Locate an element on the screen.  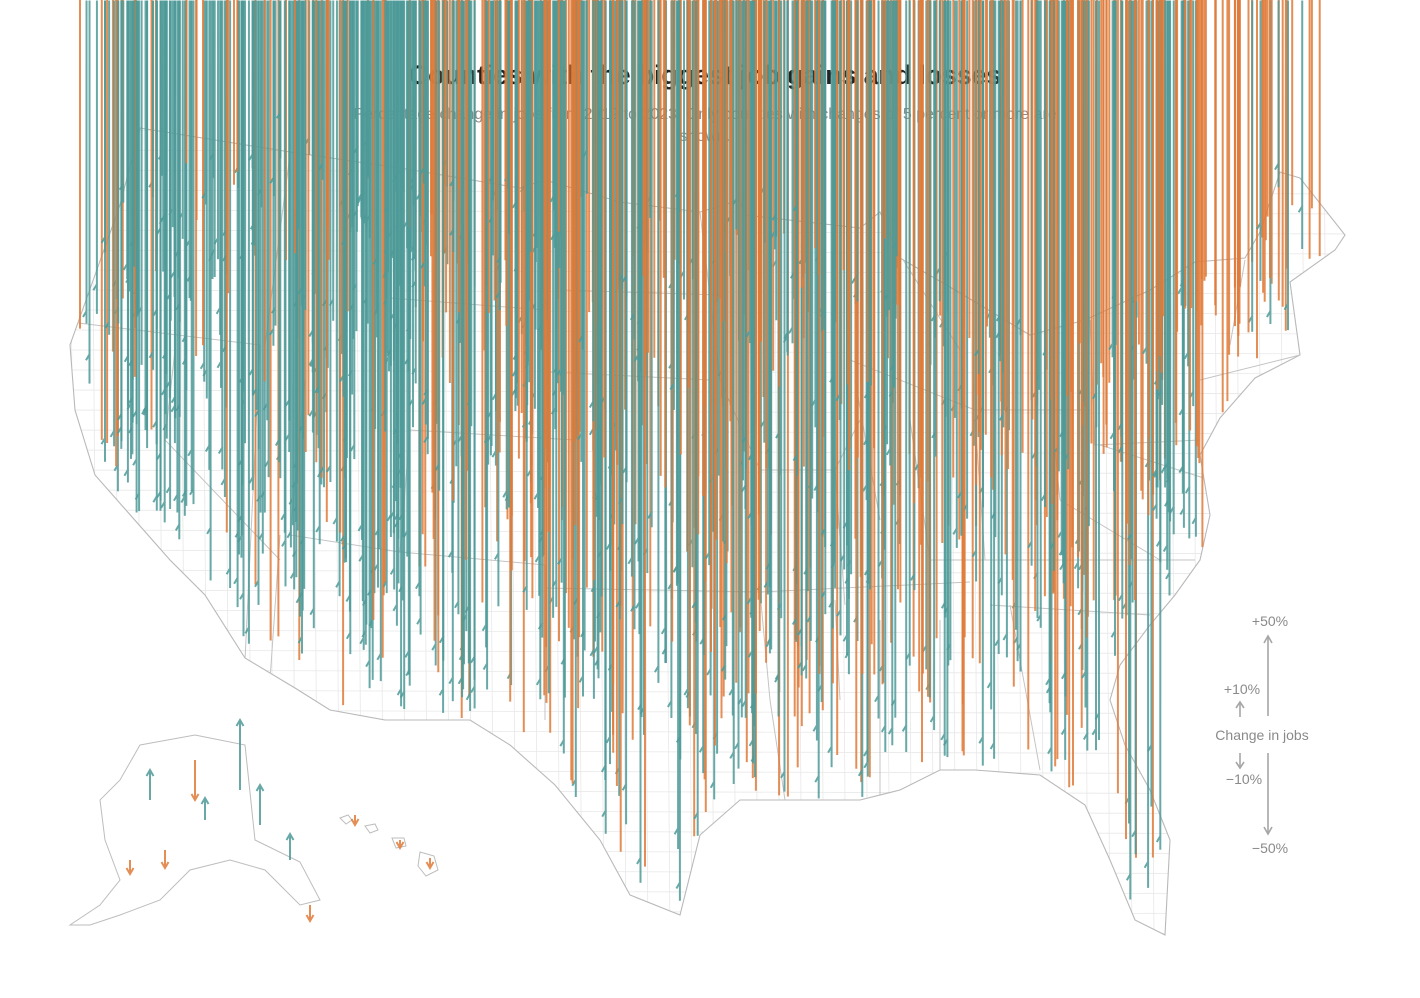
change-legend: +50% +10% Change in jobs −10% −50% is located at coordinates (1261, 734).